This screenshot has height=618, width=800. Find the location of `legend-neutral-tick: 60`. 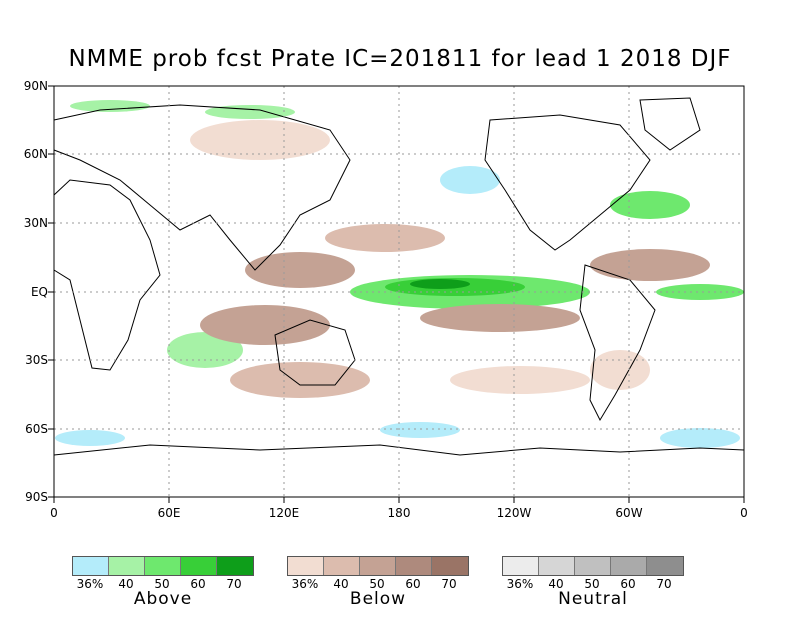

legend-neutral-tick: 60 is located at coordinates (628, 584).